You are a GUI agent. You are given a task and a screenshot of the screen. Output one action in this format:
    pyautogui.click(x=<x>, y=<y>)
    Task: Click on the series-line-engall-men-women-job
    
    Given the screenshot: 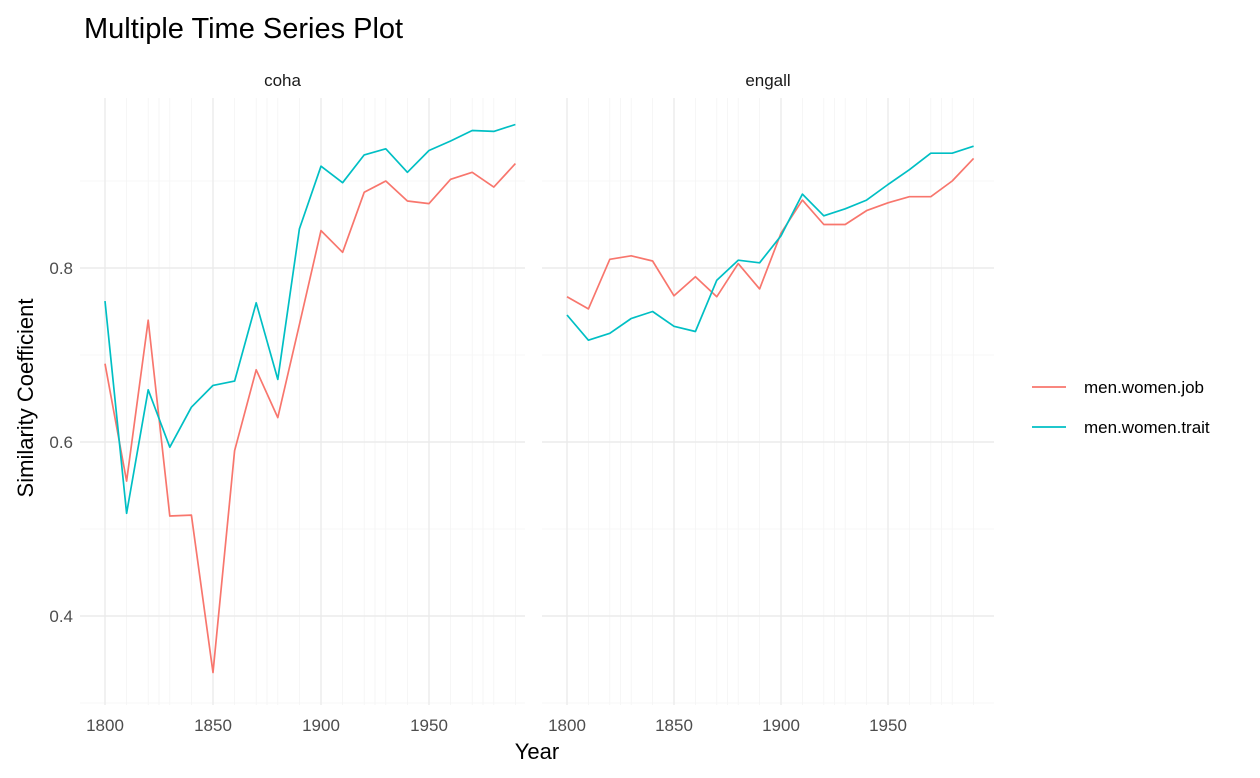 What is the action you would take?
    pyautogui.click(x=770, y=233)
    